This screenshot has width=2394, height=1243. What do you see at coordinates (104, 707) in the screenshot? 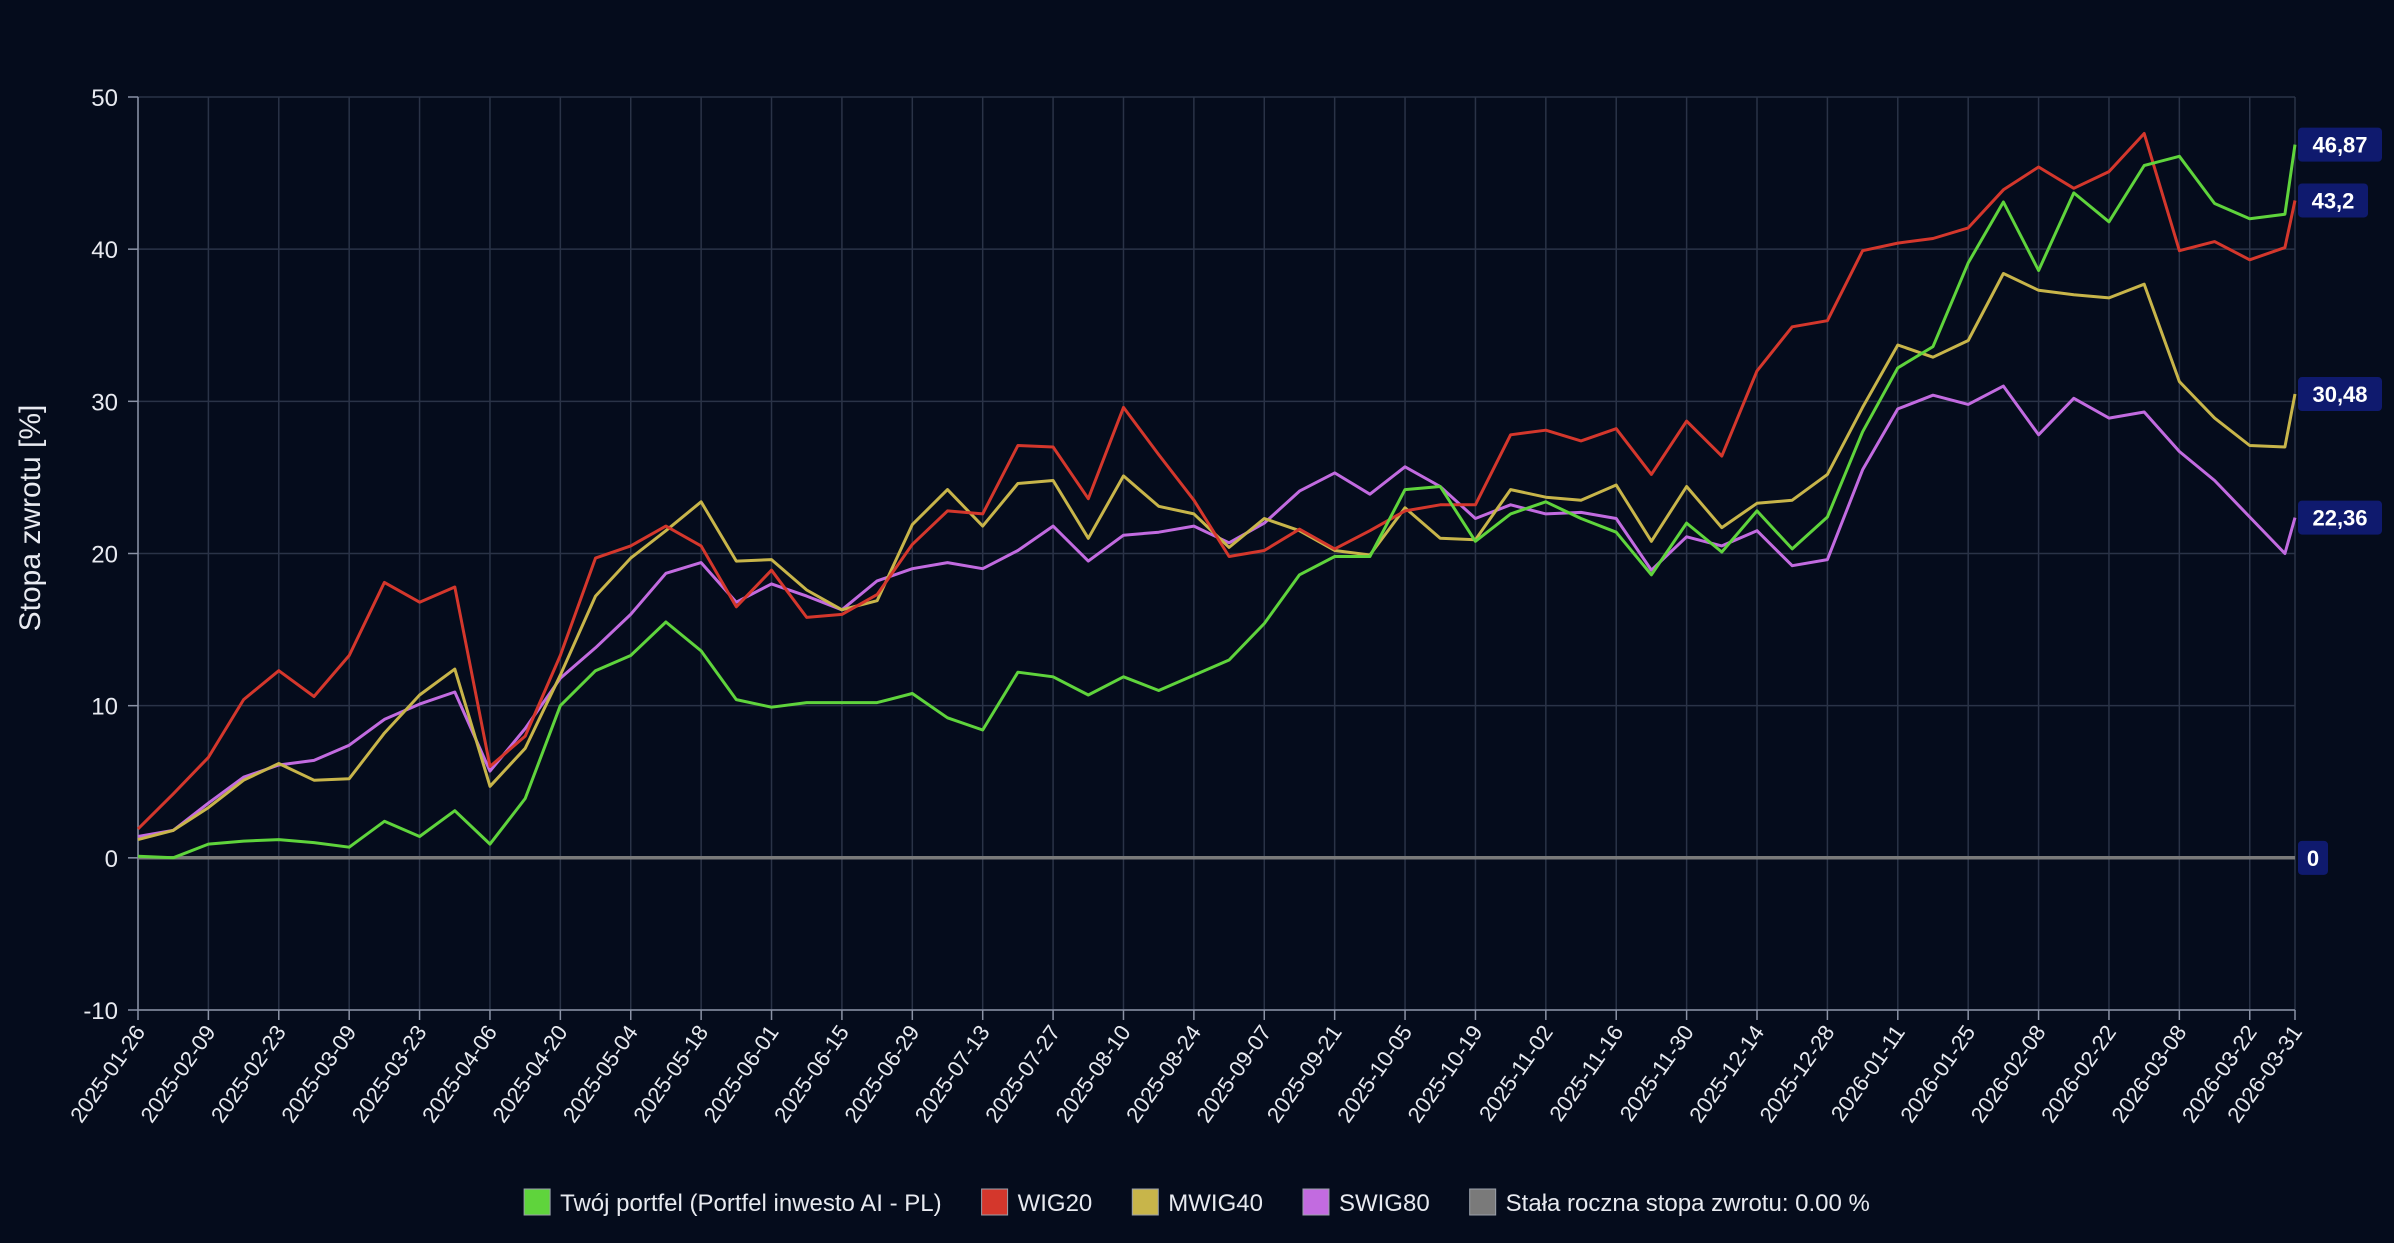
I see `y-tick-label: 10` at bounding box center [104, 707].